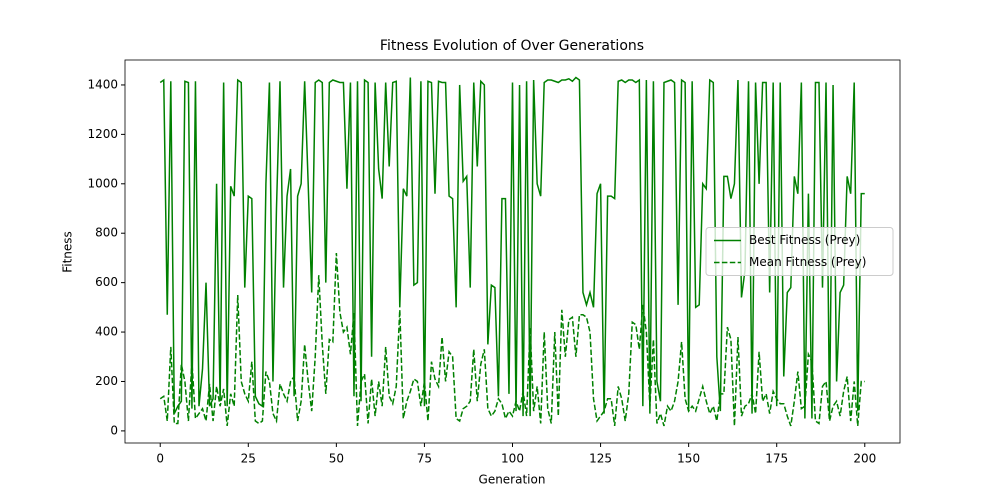 The width and height of the screenshot is (1000, 500). I want to click on legend: Best Fitness (Prey) Mean Fitness (Prey), so click(799, 251).